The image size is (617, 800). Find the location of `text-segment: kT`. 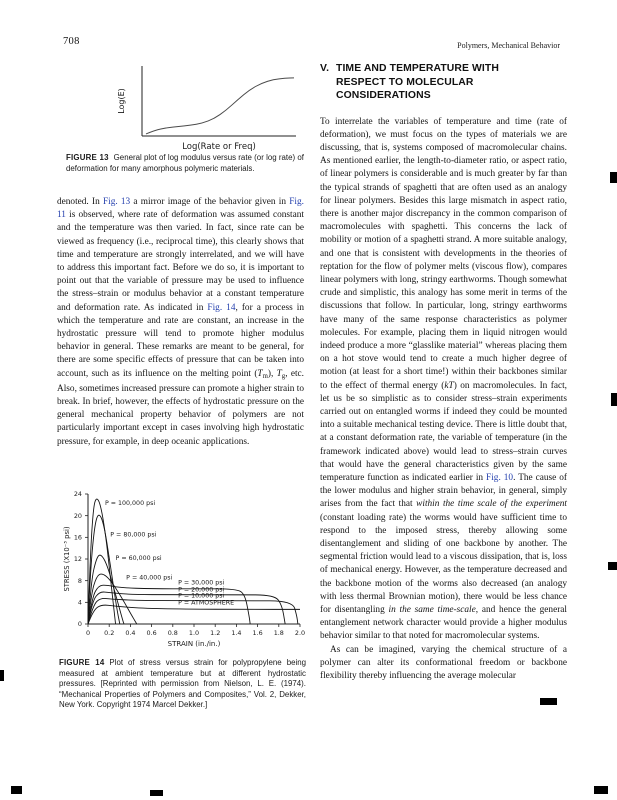

text-segment: kT is located at coordinates (449, 385).